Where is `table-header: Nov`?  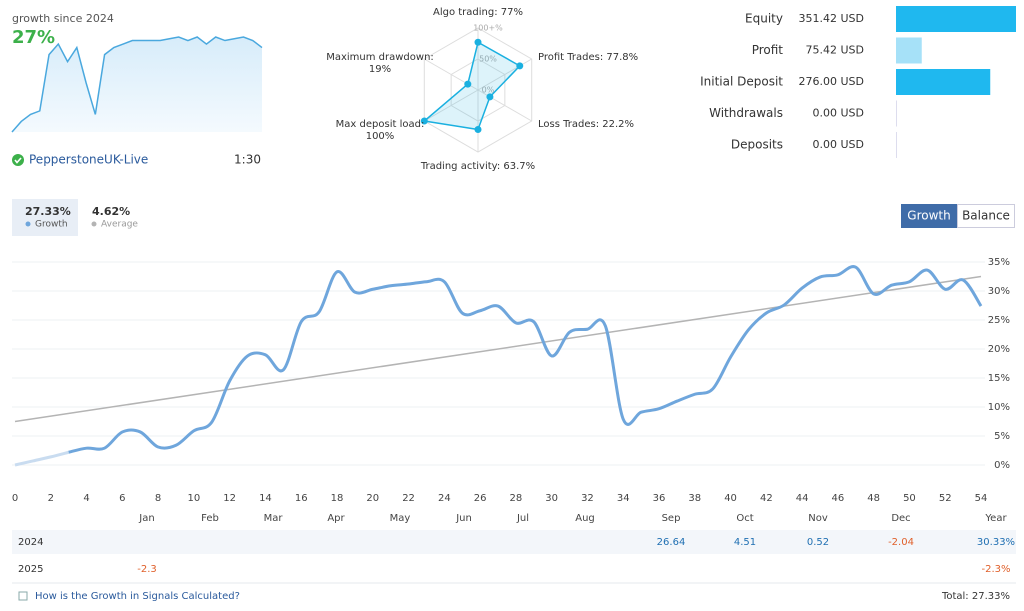 table-header: Nov is located at coordinates (818, 518).